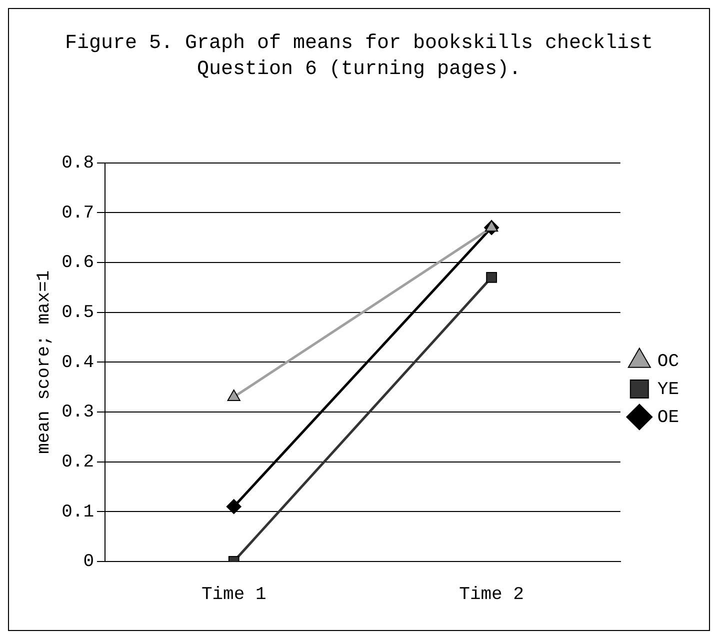 The width and height of the screenshot is (722, 643). Describe the element at coordinates (78, 263) in the screenshot. I see `y-tick-label: 0.6` at that location.